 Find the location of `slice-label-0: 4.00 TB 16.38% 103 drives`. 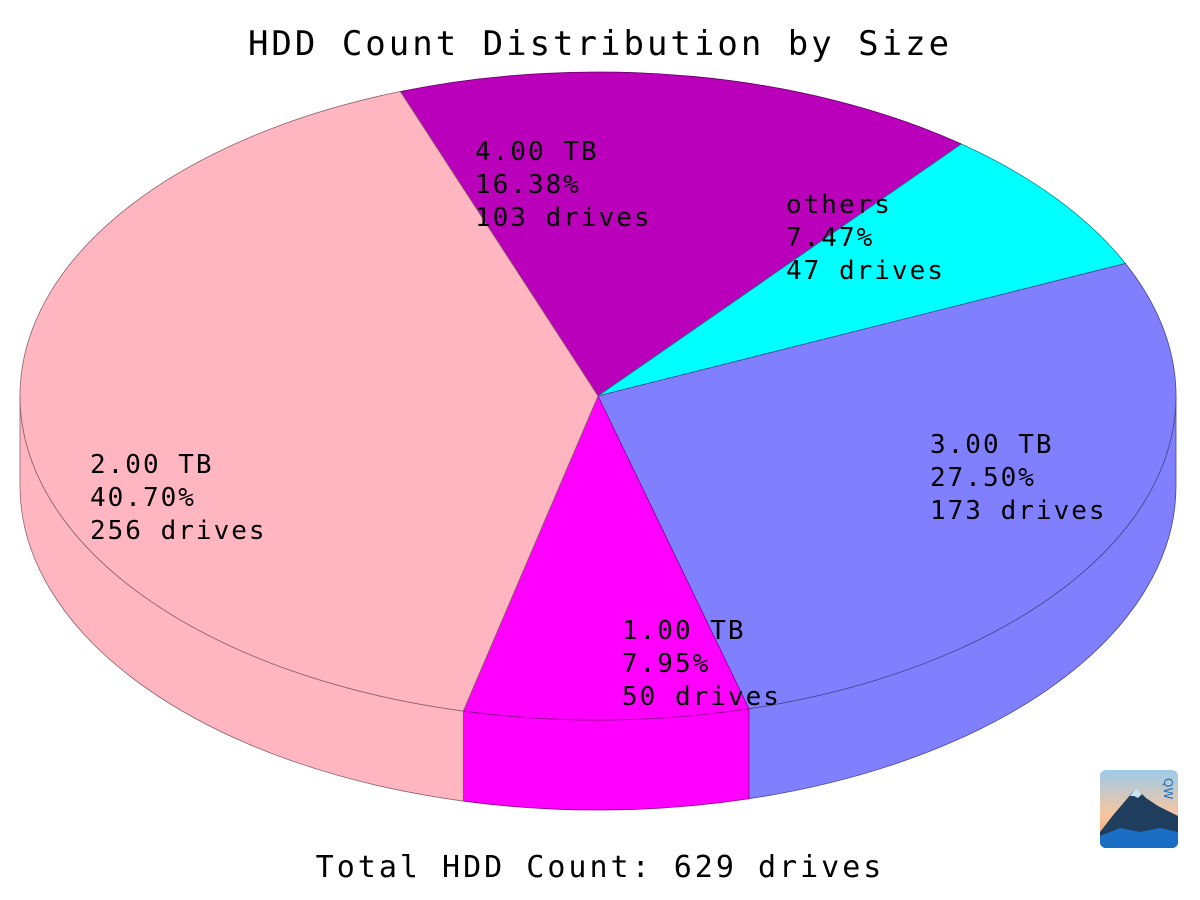

slice-label-0: 4.00 TB 16.38% 103 drives is located at coordinates (563, 185).